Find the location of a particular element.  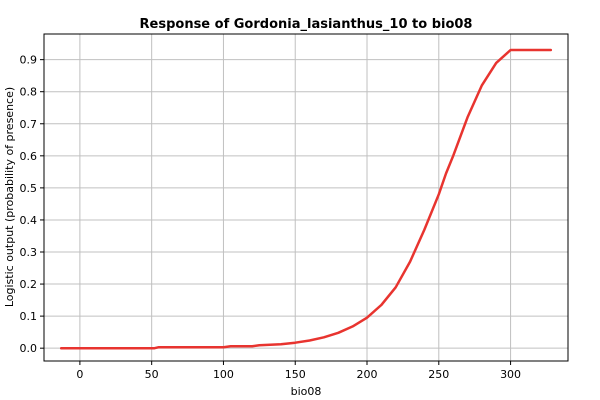

y-tick-label: 0.2 is located at coordinates (29, 284).